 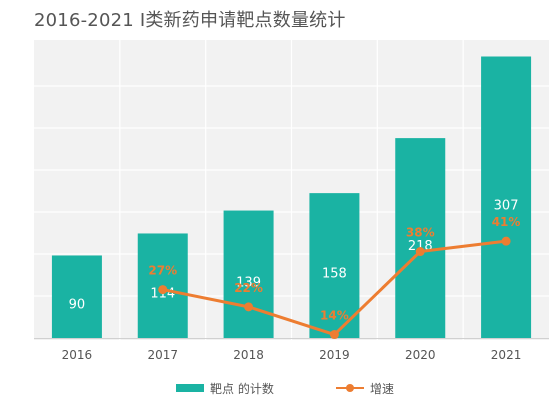 What do you see at coordinates (77, 355) in the screenshot?
I see `x-tick-label: 2016` at bounding box center [77, 355].